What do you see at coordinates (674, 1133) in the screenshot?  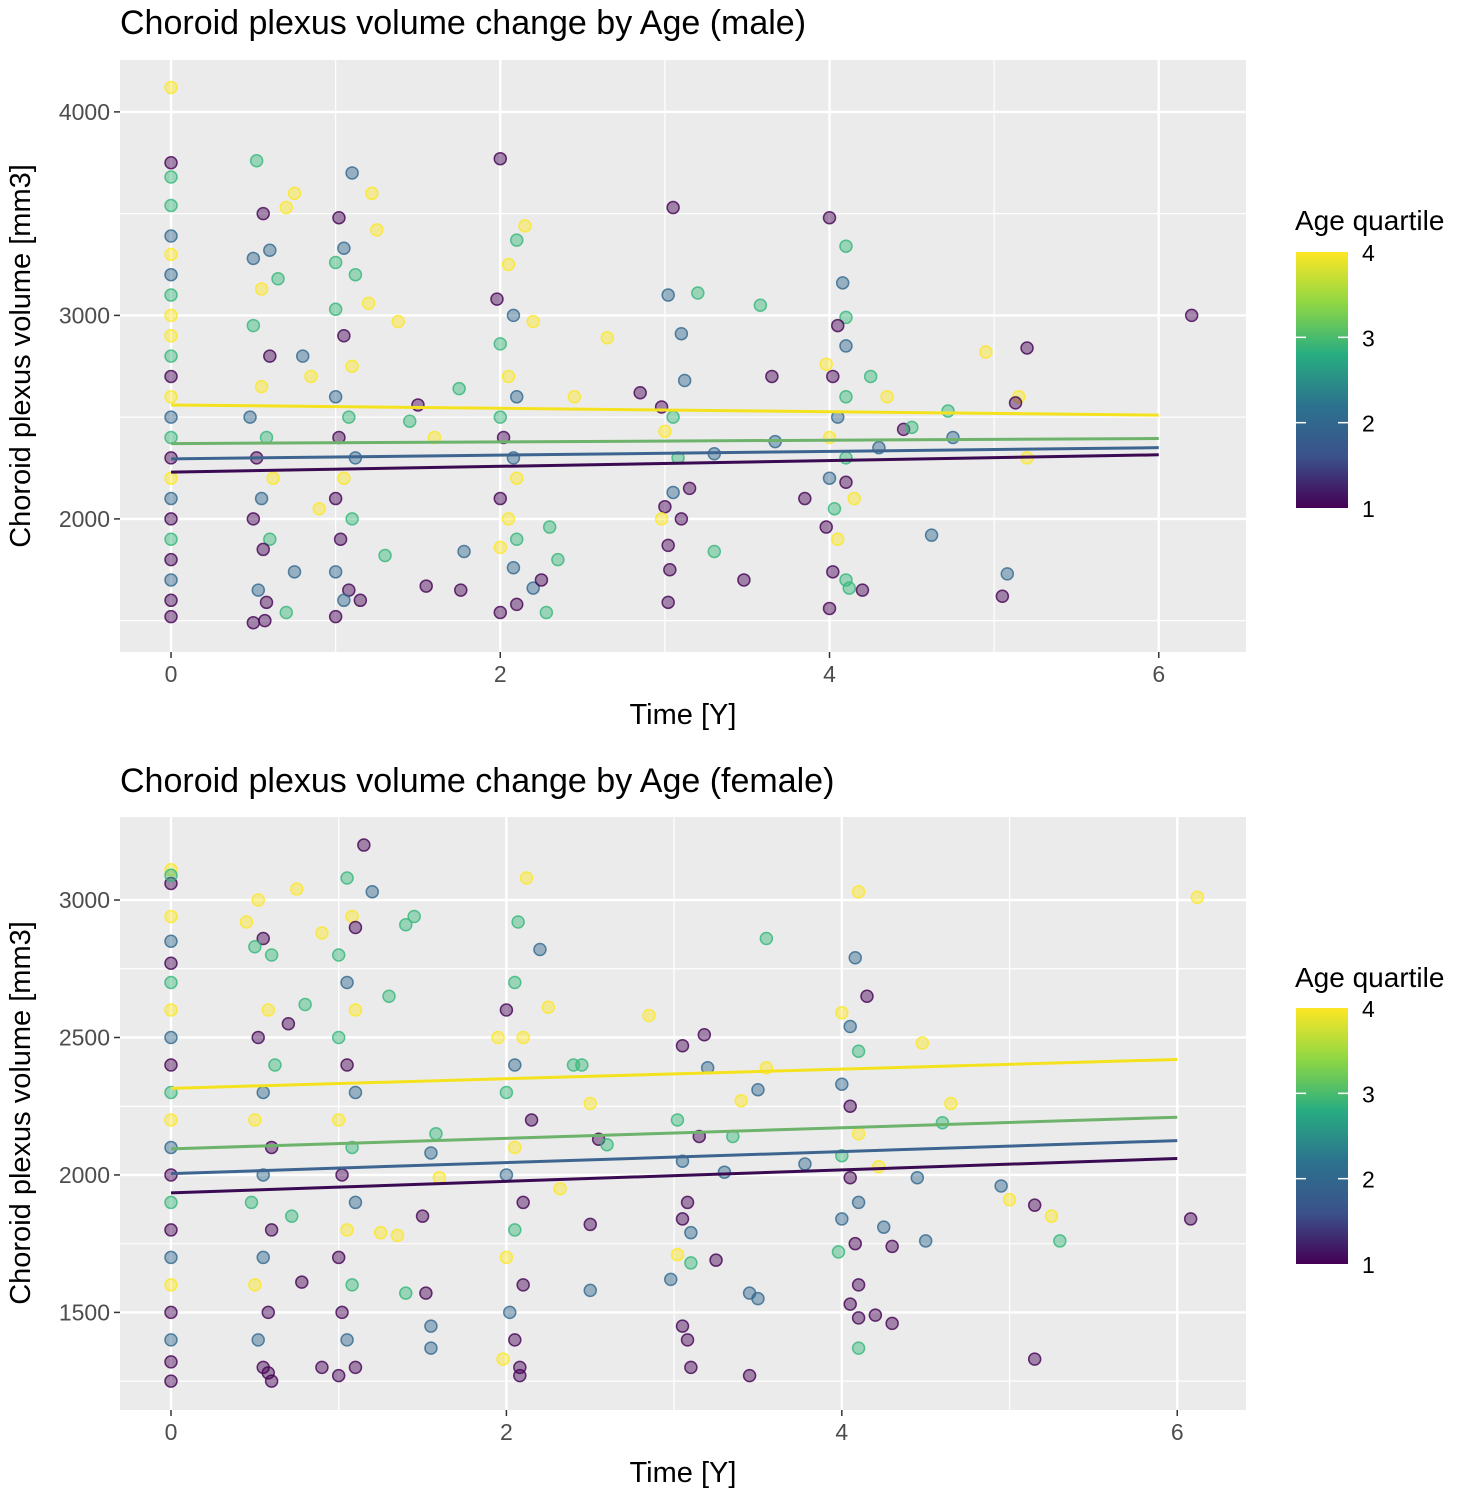 I see `fit-line-q3` at bounding box center [674, 1133].